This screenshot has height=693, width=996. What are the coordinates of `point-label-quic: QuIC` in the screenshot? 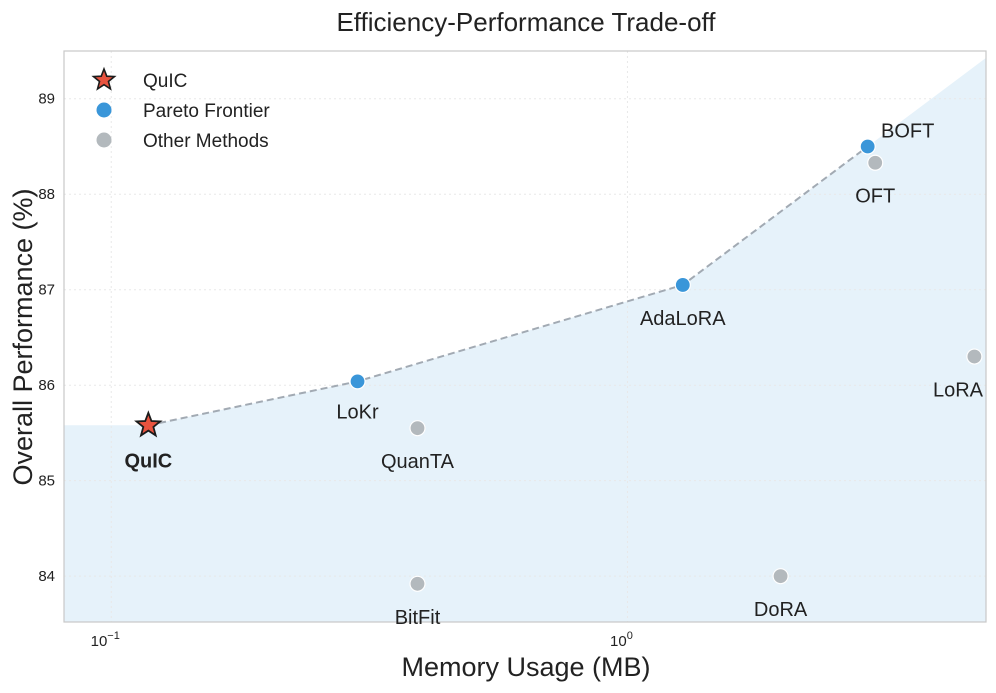 It's located at (148, 461).